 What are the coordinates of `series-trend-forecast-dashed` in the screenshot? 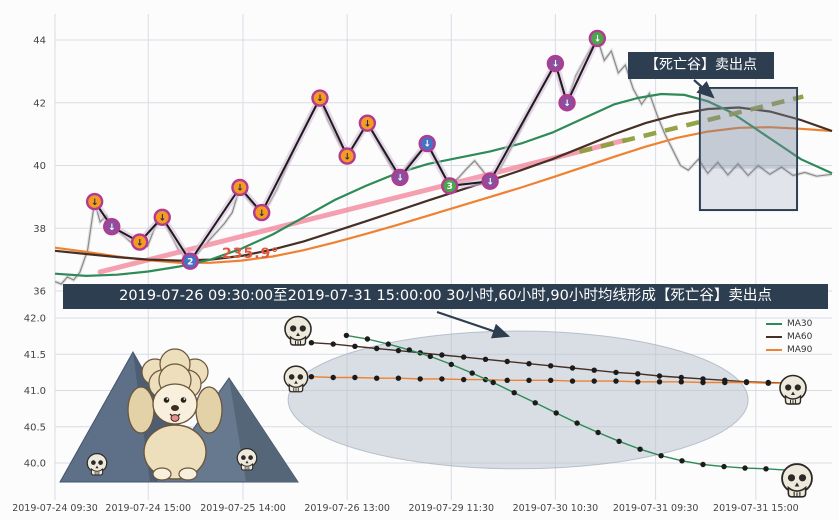 It's located at (691, 124).